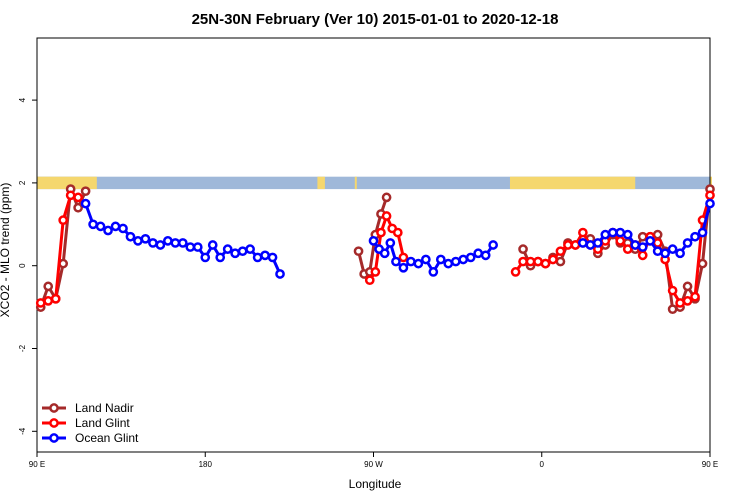  Describe the element at coordinates (206, 464) in the screenshot. I see `x-tick-label: 180` at that location.